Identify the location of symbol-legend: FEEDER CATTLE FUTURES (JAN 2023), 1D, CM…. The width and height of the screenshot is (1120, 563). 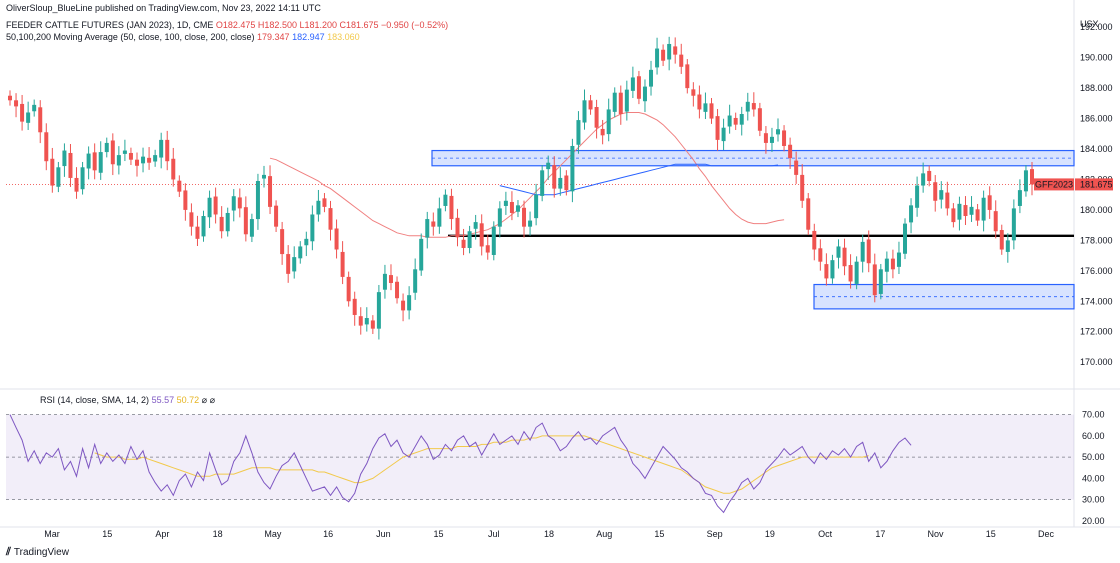
(227, 25).